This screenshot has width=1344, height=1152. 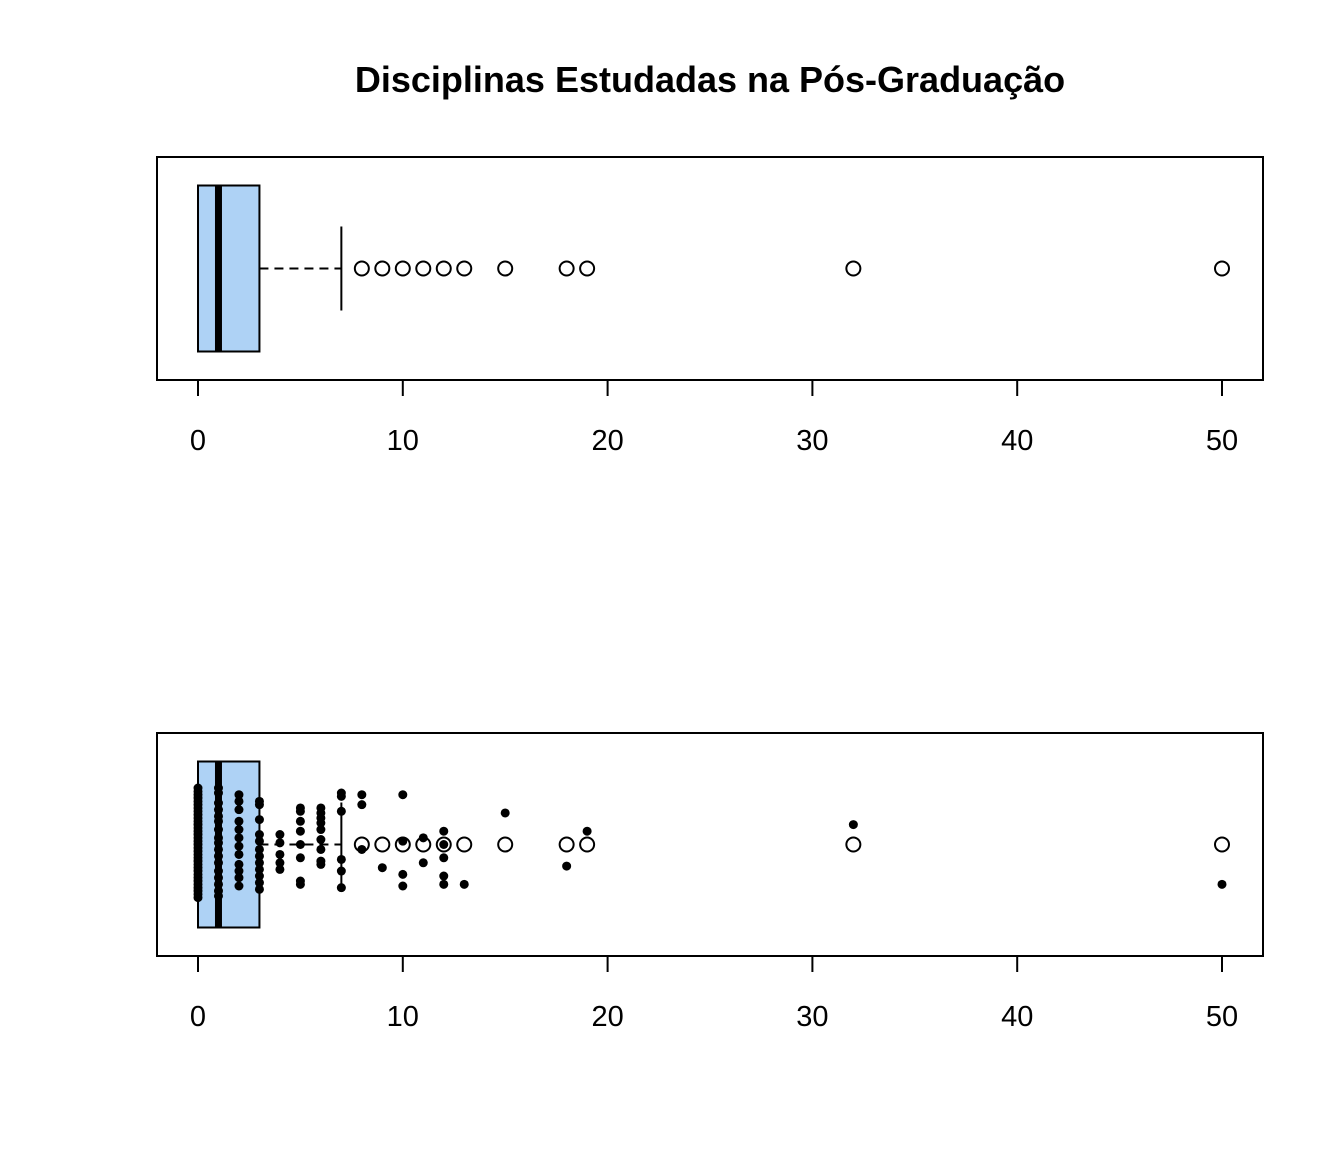 I want to click on chart-title: Disciplinas Estudadas na Pós-Graduação, so click(x=710, y=79).